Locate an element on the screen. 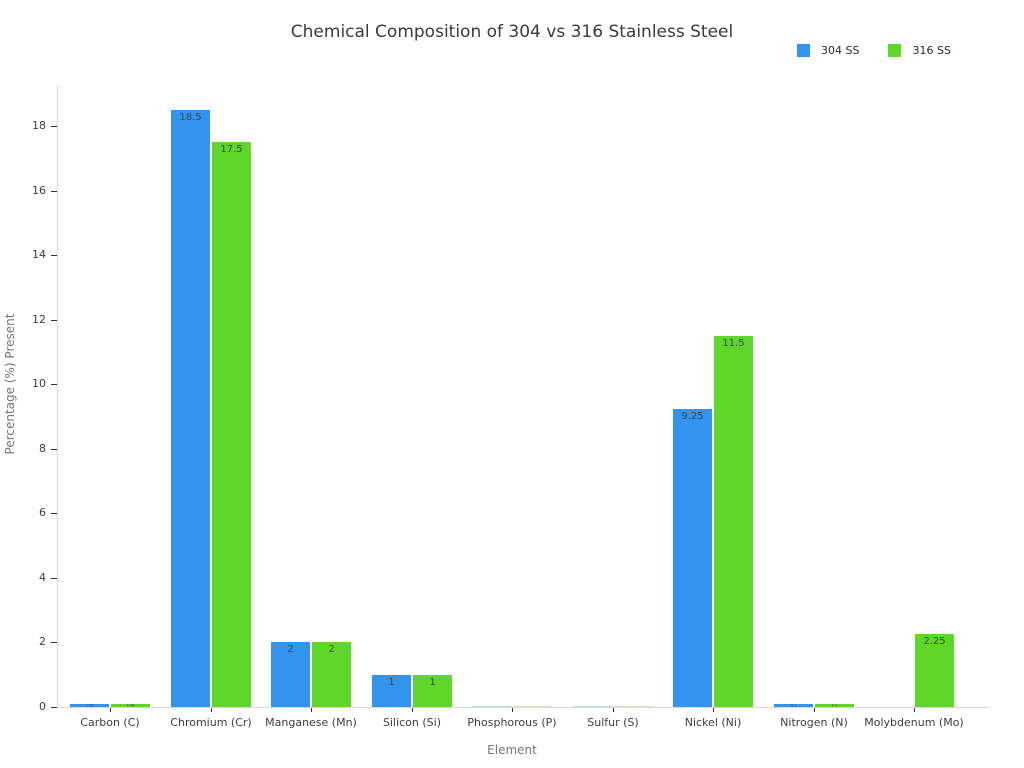 Image resolution: width=1024 pixels, height=768 pixels. y-tick-label: 16 is located at coordinates (39, 190).